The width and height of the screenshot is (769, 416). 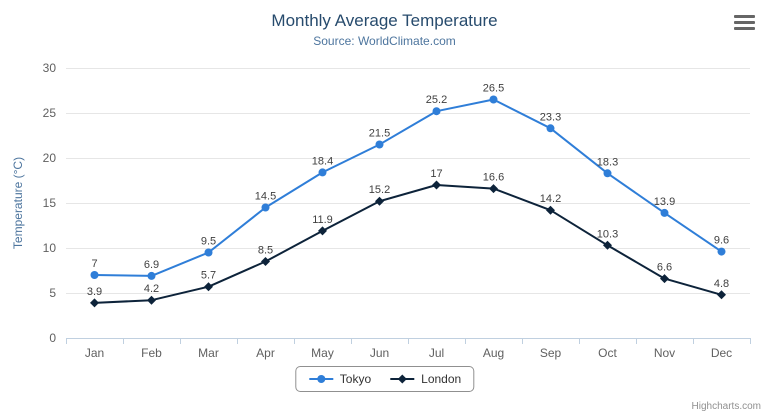 What do you see at coordinates (550, 199) in the screenshot?
I see `data-label: 14.2` at bounding box center [550, 199].